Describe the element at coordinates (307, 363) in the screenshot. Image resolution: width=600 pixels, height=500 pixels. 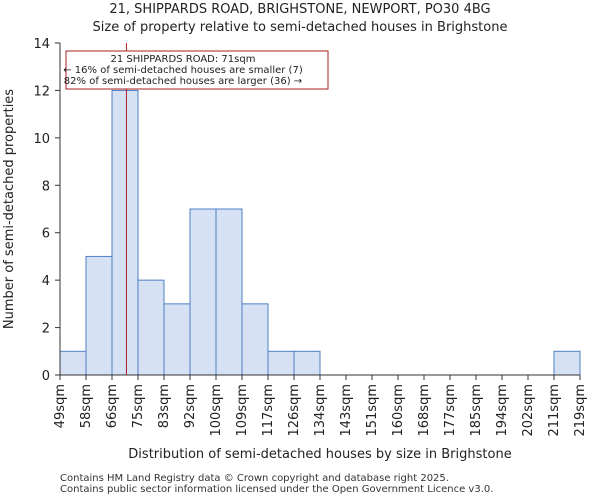
I see `bar-126sqm` at that location.